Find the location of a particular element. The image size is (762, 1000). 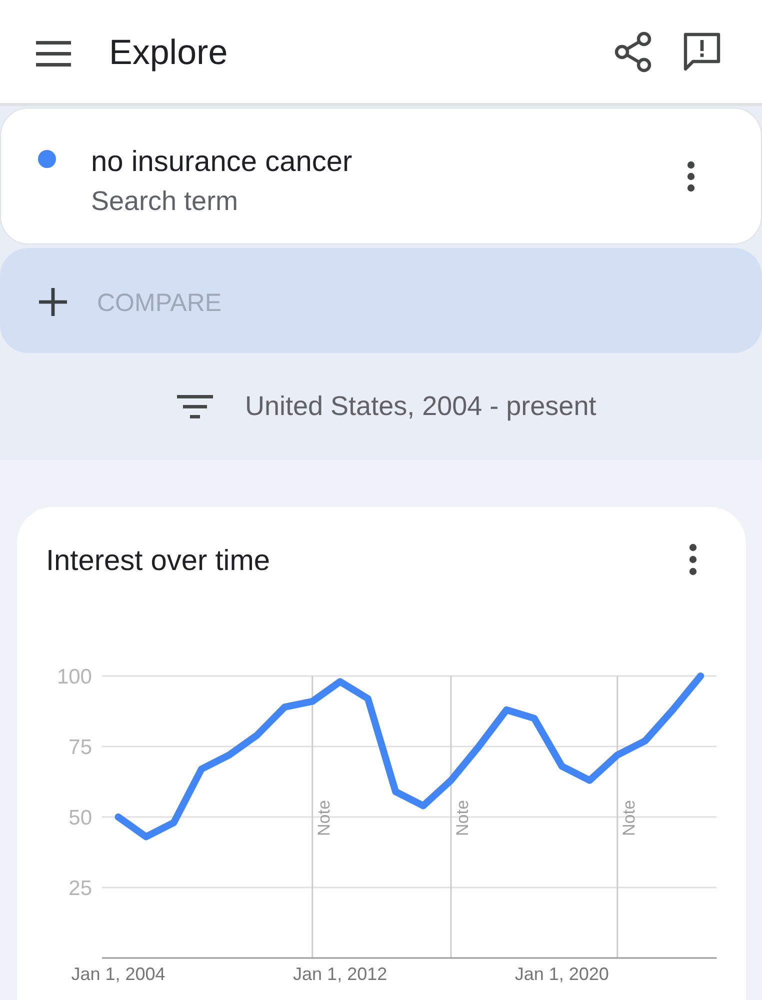

x-tick-label: Jan 1, 2020 is located at coordinates (561, 974).